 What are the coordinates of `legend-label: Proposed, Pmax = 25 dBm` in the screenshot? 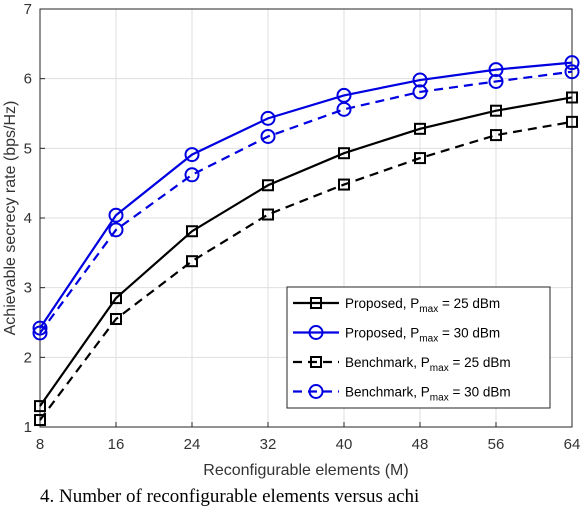 It's located at (422, 305).